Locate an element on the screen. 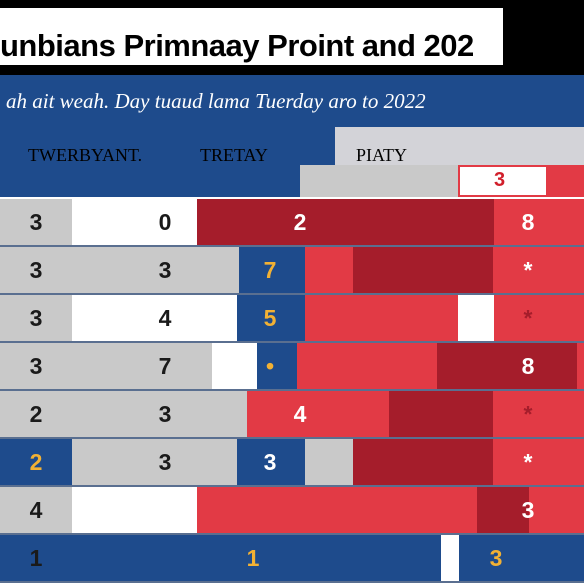 The height and width of the screenshot is (584, 584). subheader-gray is located at coordinates (379, 181).